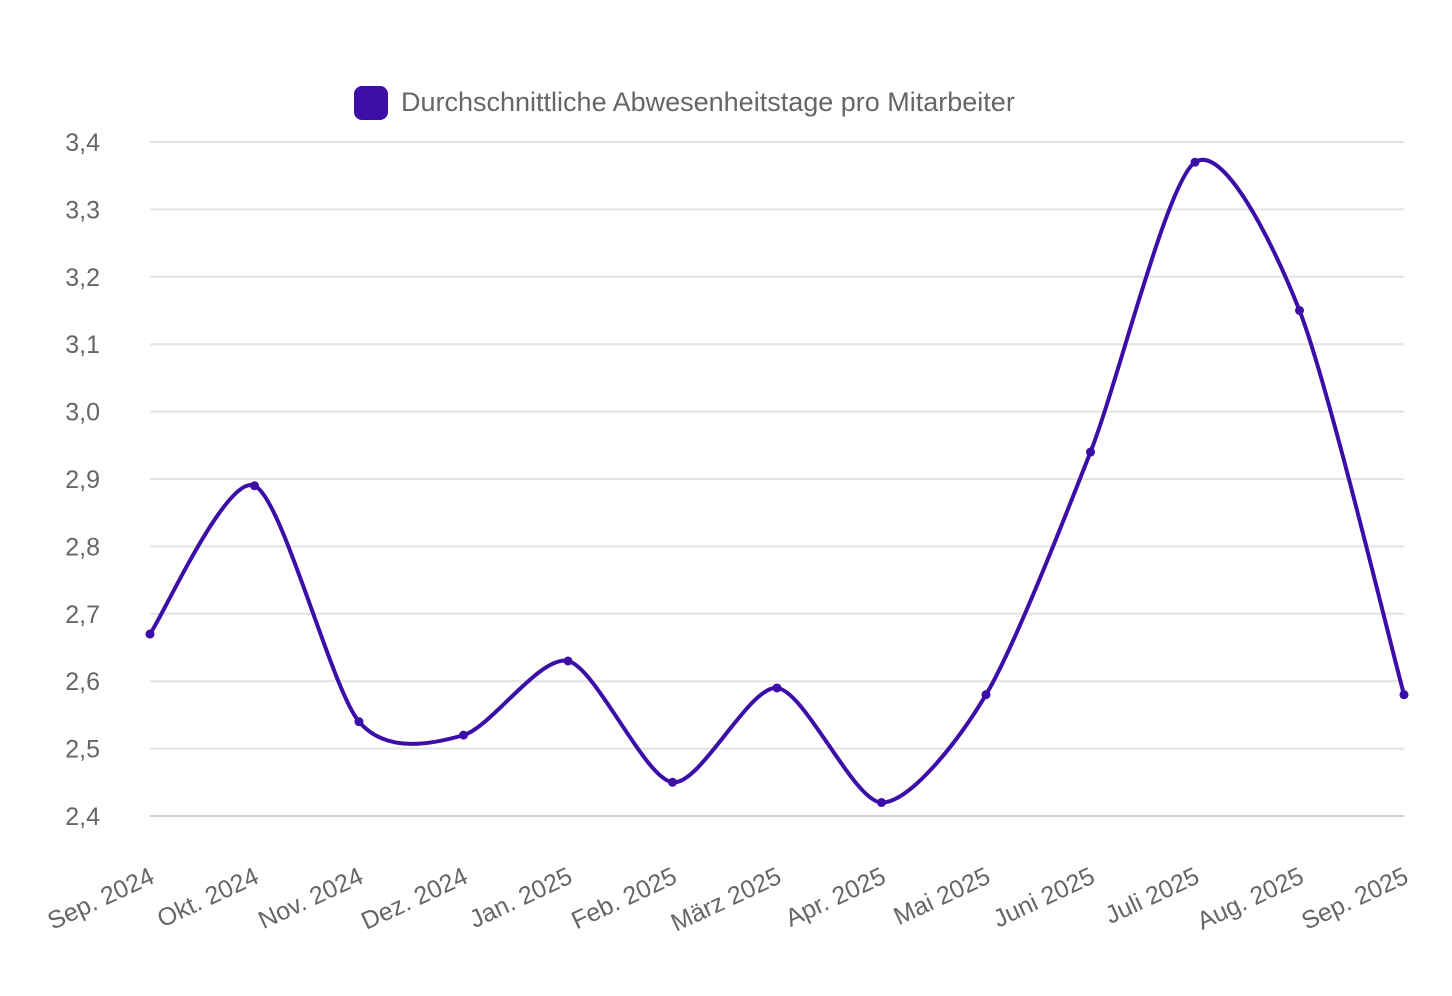  I want to click on y-tick-label: 2,6, so click(82, 682).